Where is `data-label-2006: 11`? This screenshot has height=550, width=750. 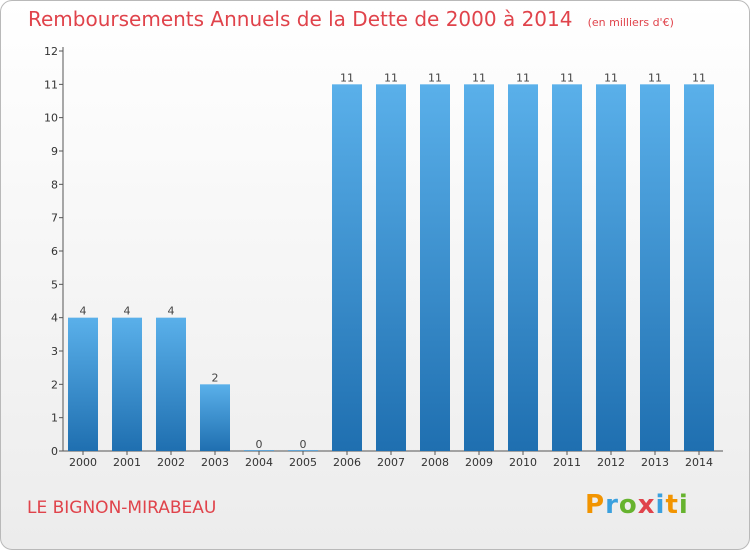 data-label-2006: 11 is located at coordinates (347, 77).